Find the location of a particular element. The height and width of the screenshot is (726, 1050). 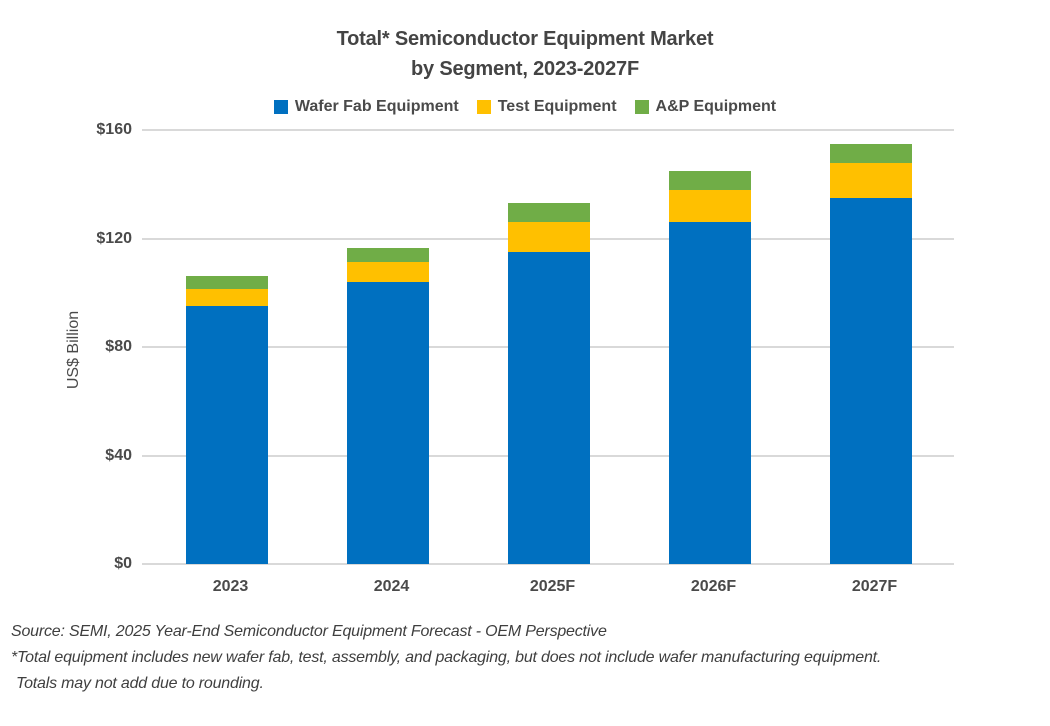

legend-item: Wafer Fab Equipment is located at coordinates (366, 107).